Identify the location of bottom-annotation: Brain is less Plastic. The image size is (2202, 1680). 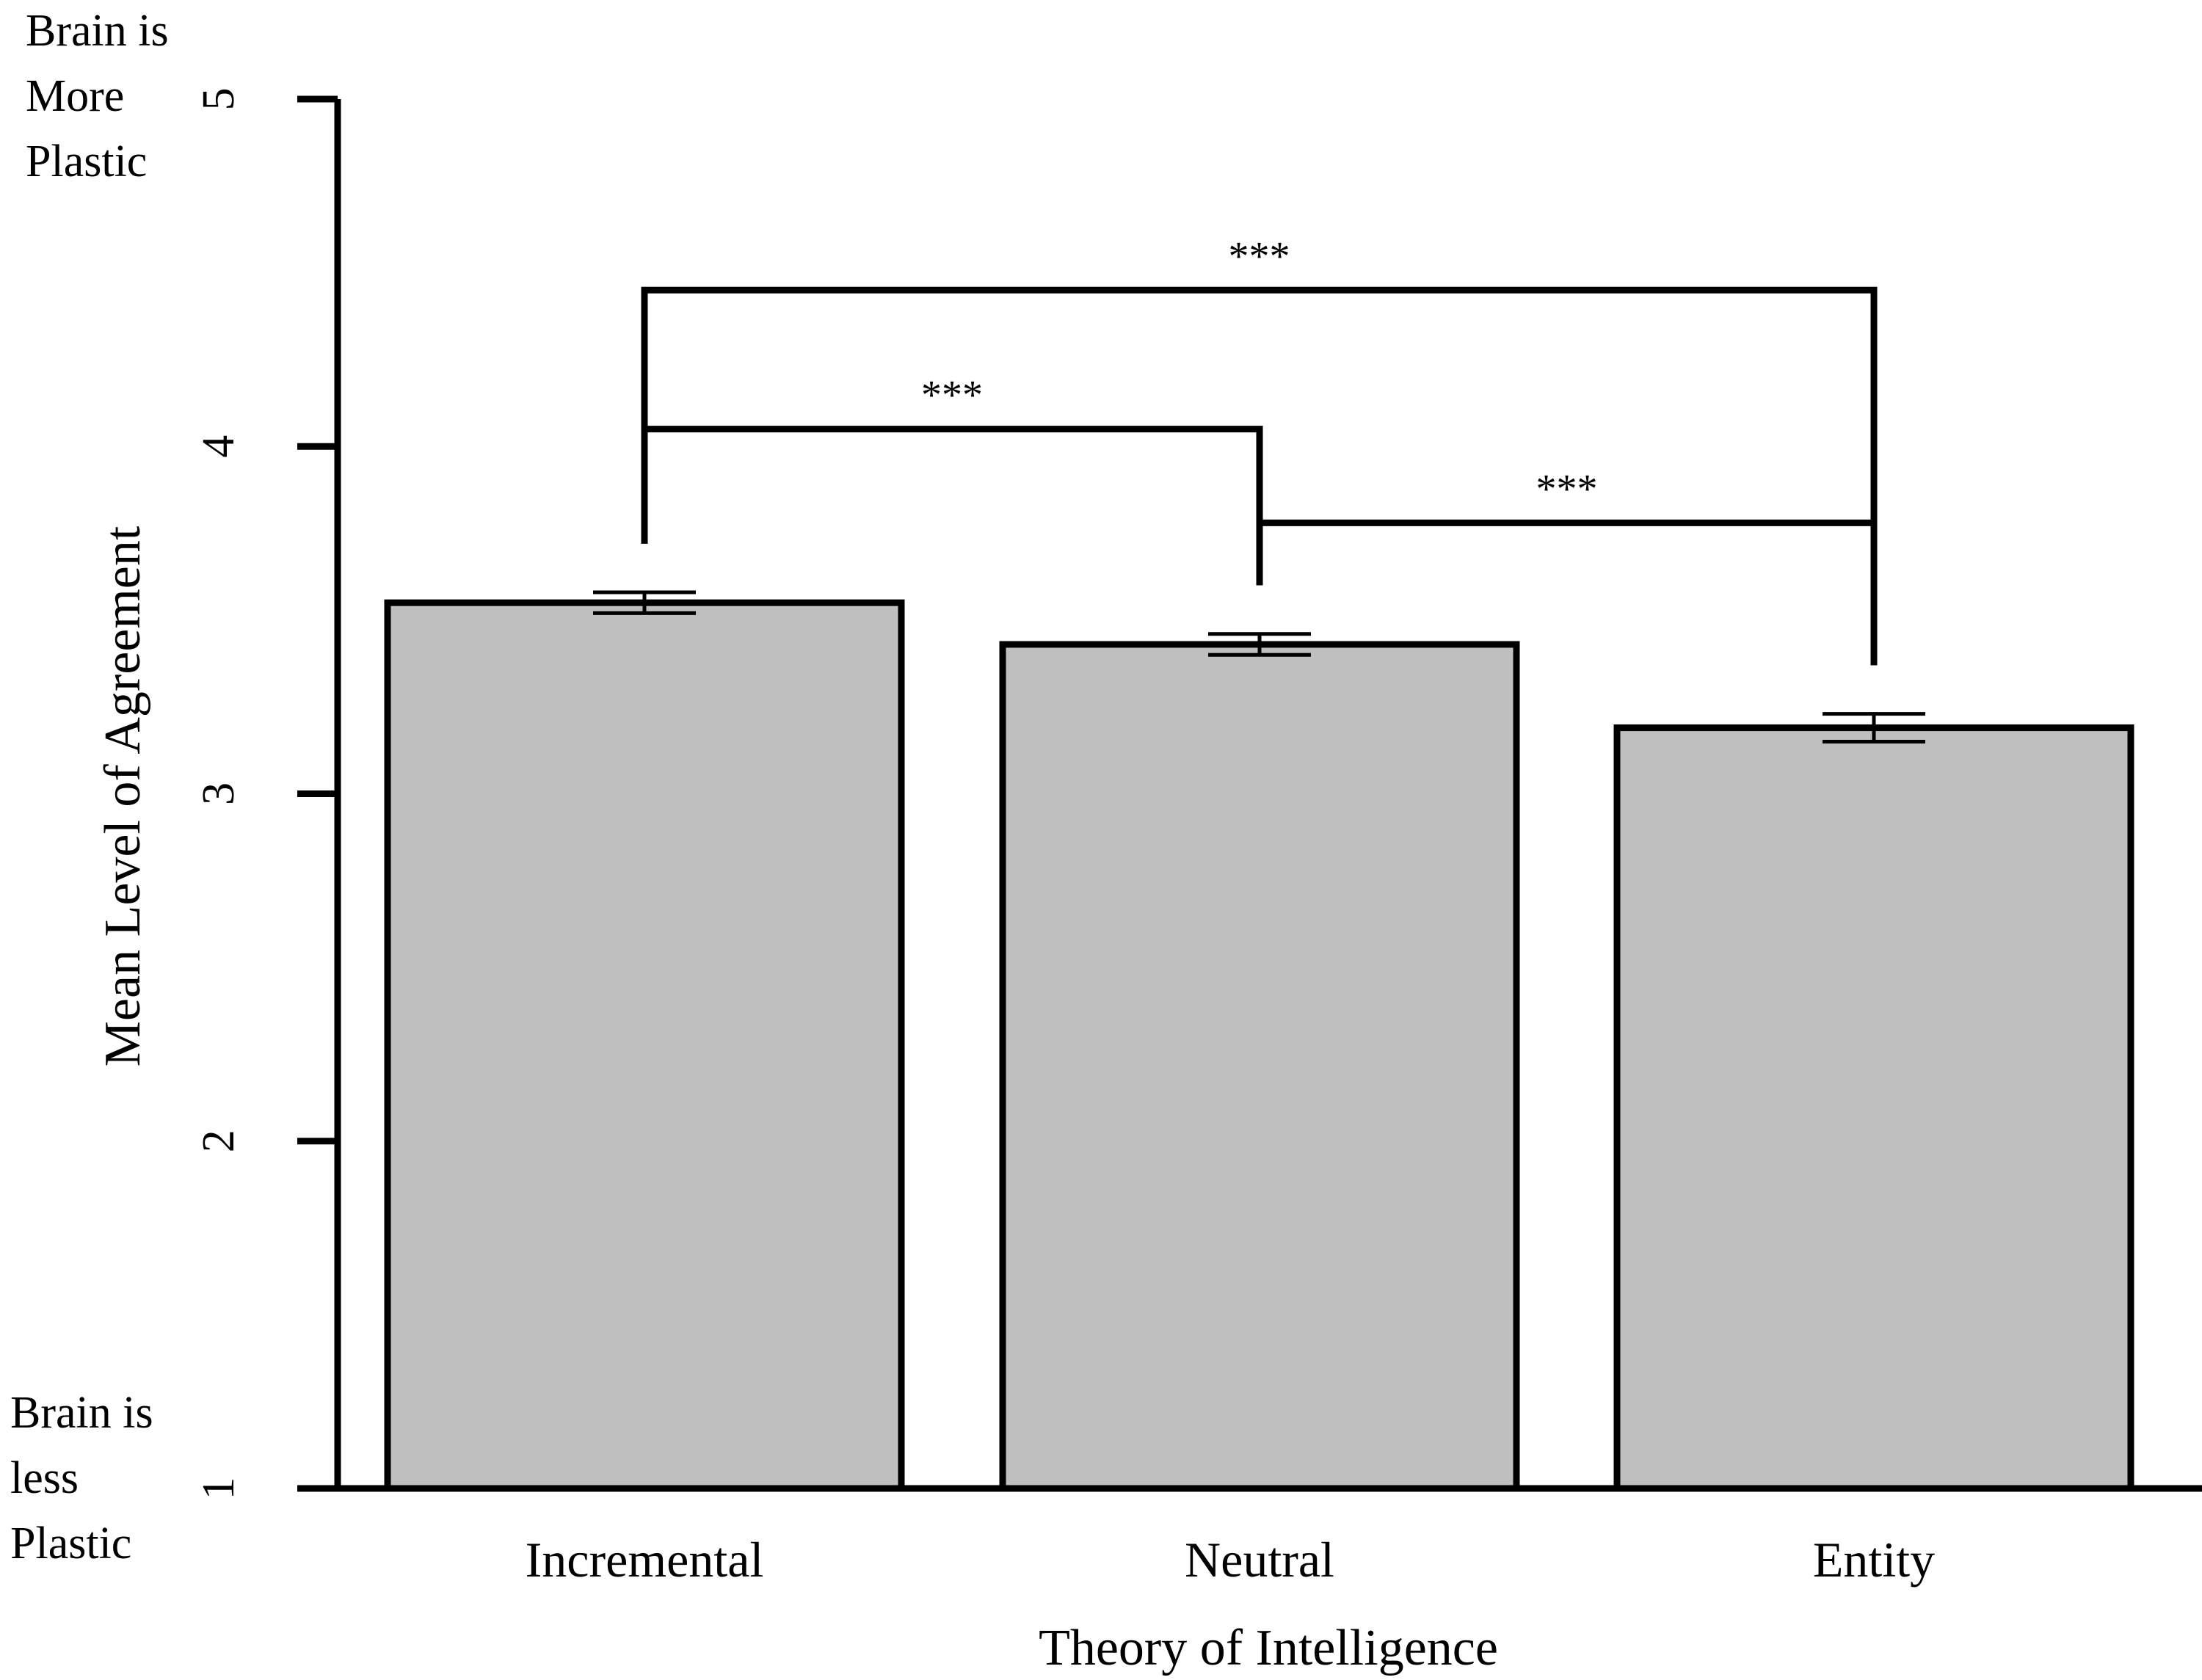
(87, 1478).